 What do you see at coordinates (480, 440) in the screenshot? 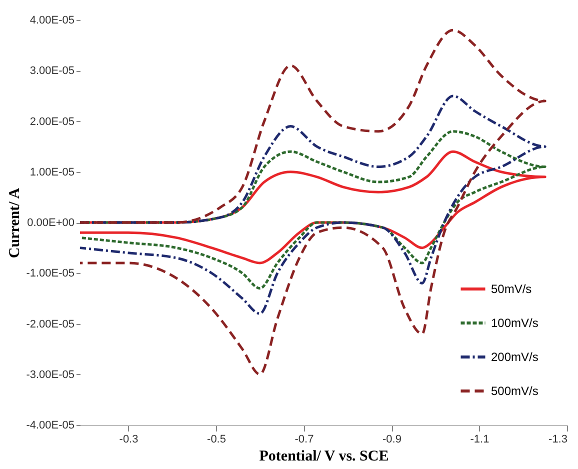
I see `x-tick-label: -1.1` at bounding box center [480, 440].